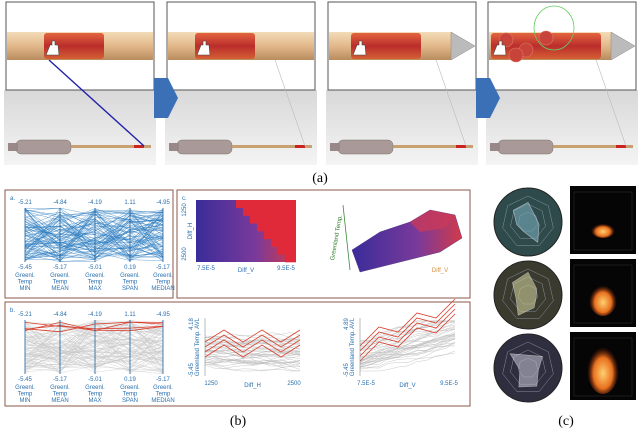  What do you see at coordinates (554, 28) in the screenshot?
I see `probe-range` at bounding box center [554, 28].